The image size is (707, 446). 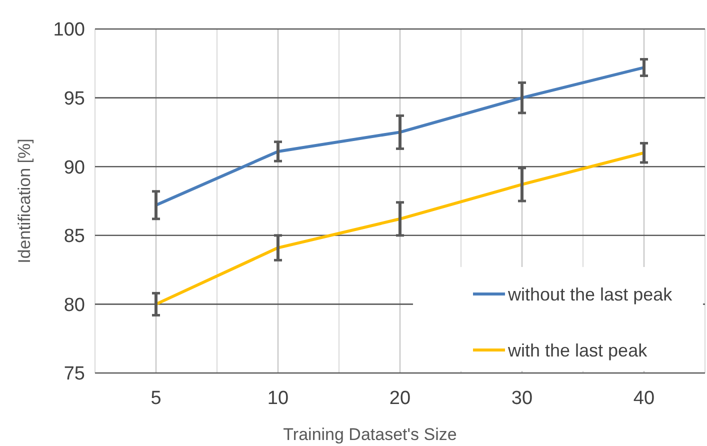 What do you see at coordinates (74, 237) in the screenshot?
I see `y-tick-label: 85` at bounding box center [74, 237].